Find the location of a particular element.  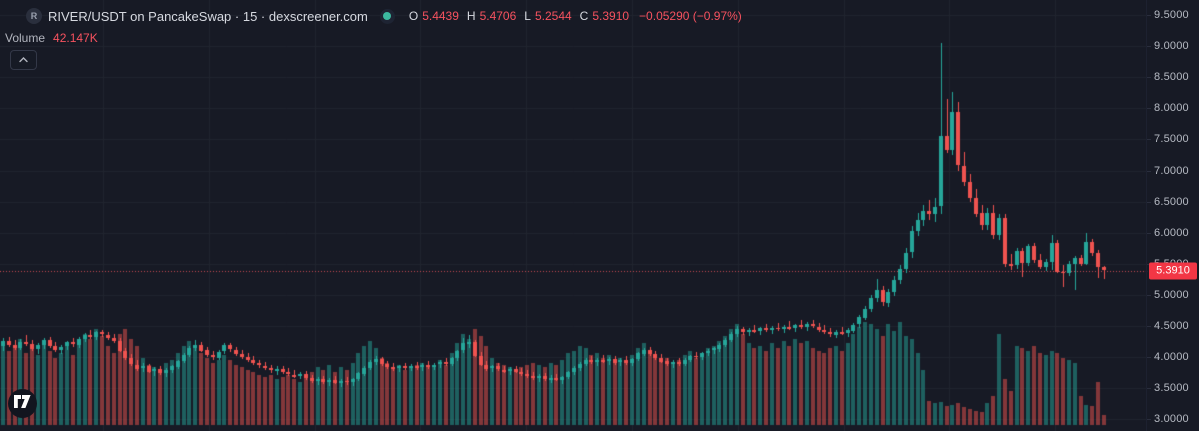

volume-label: Volume is located at coordinates (25, 37).